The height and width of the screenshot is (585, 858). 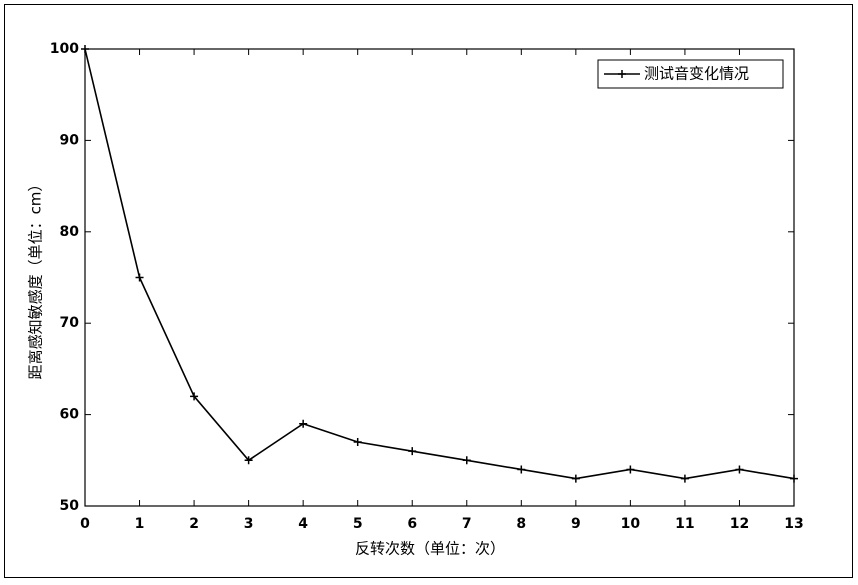 What do you see at coordinates (684, 524) in the screenshot?
I see `x-tick-label: 11` at bounding box center [684, 524].